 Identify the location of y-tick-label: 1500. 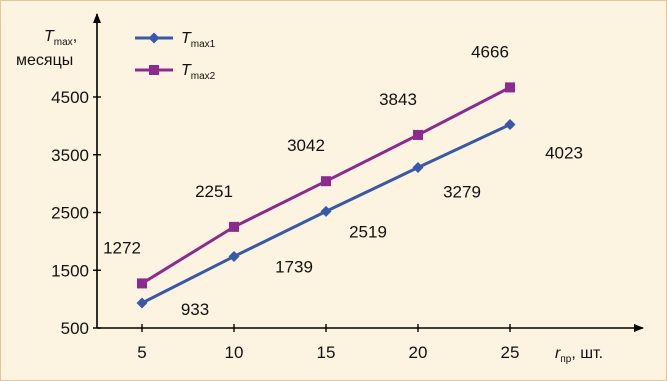
(70, 270).